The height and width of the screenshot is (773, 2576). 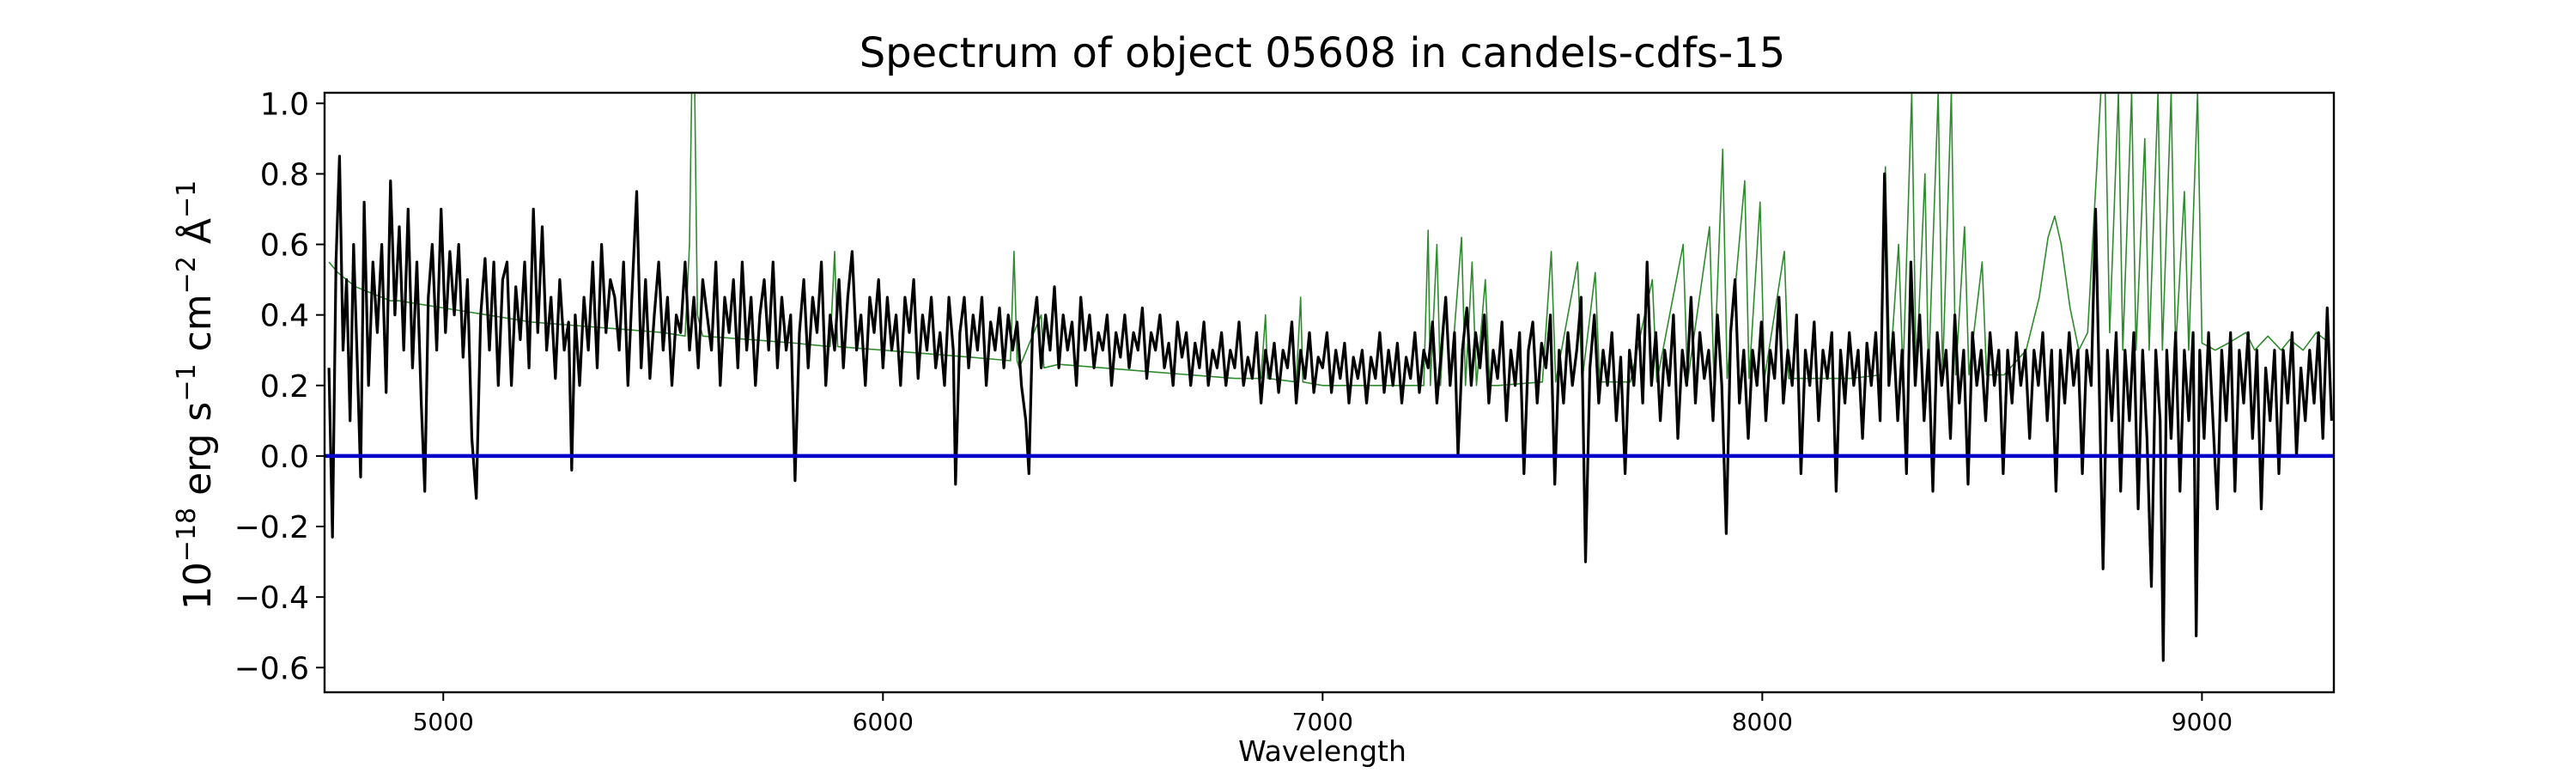 What do you see at coordinates (284, 104) in the screenshot?
I see `y-tick-label: 1.0` at bounding box center [284, 104].